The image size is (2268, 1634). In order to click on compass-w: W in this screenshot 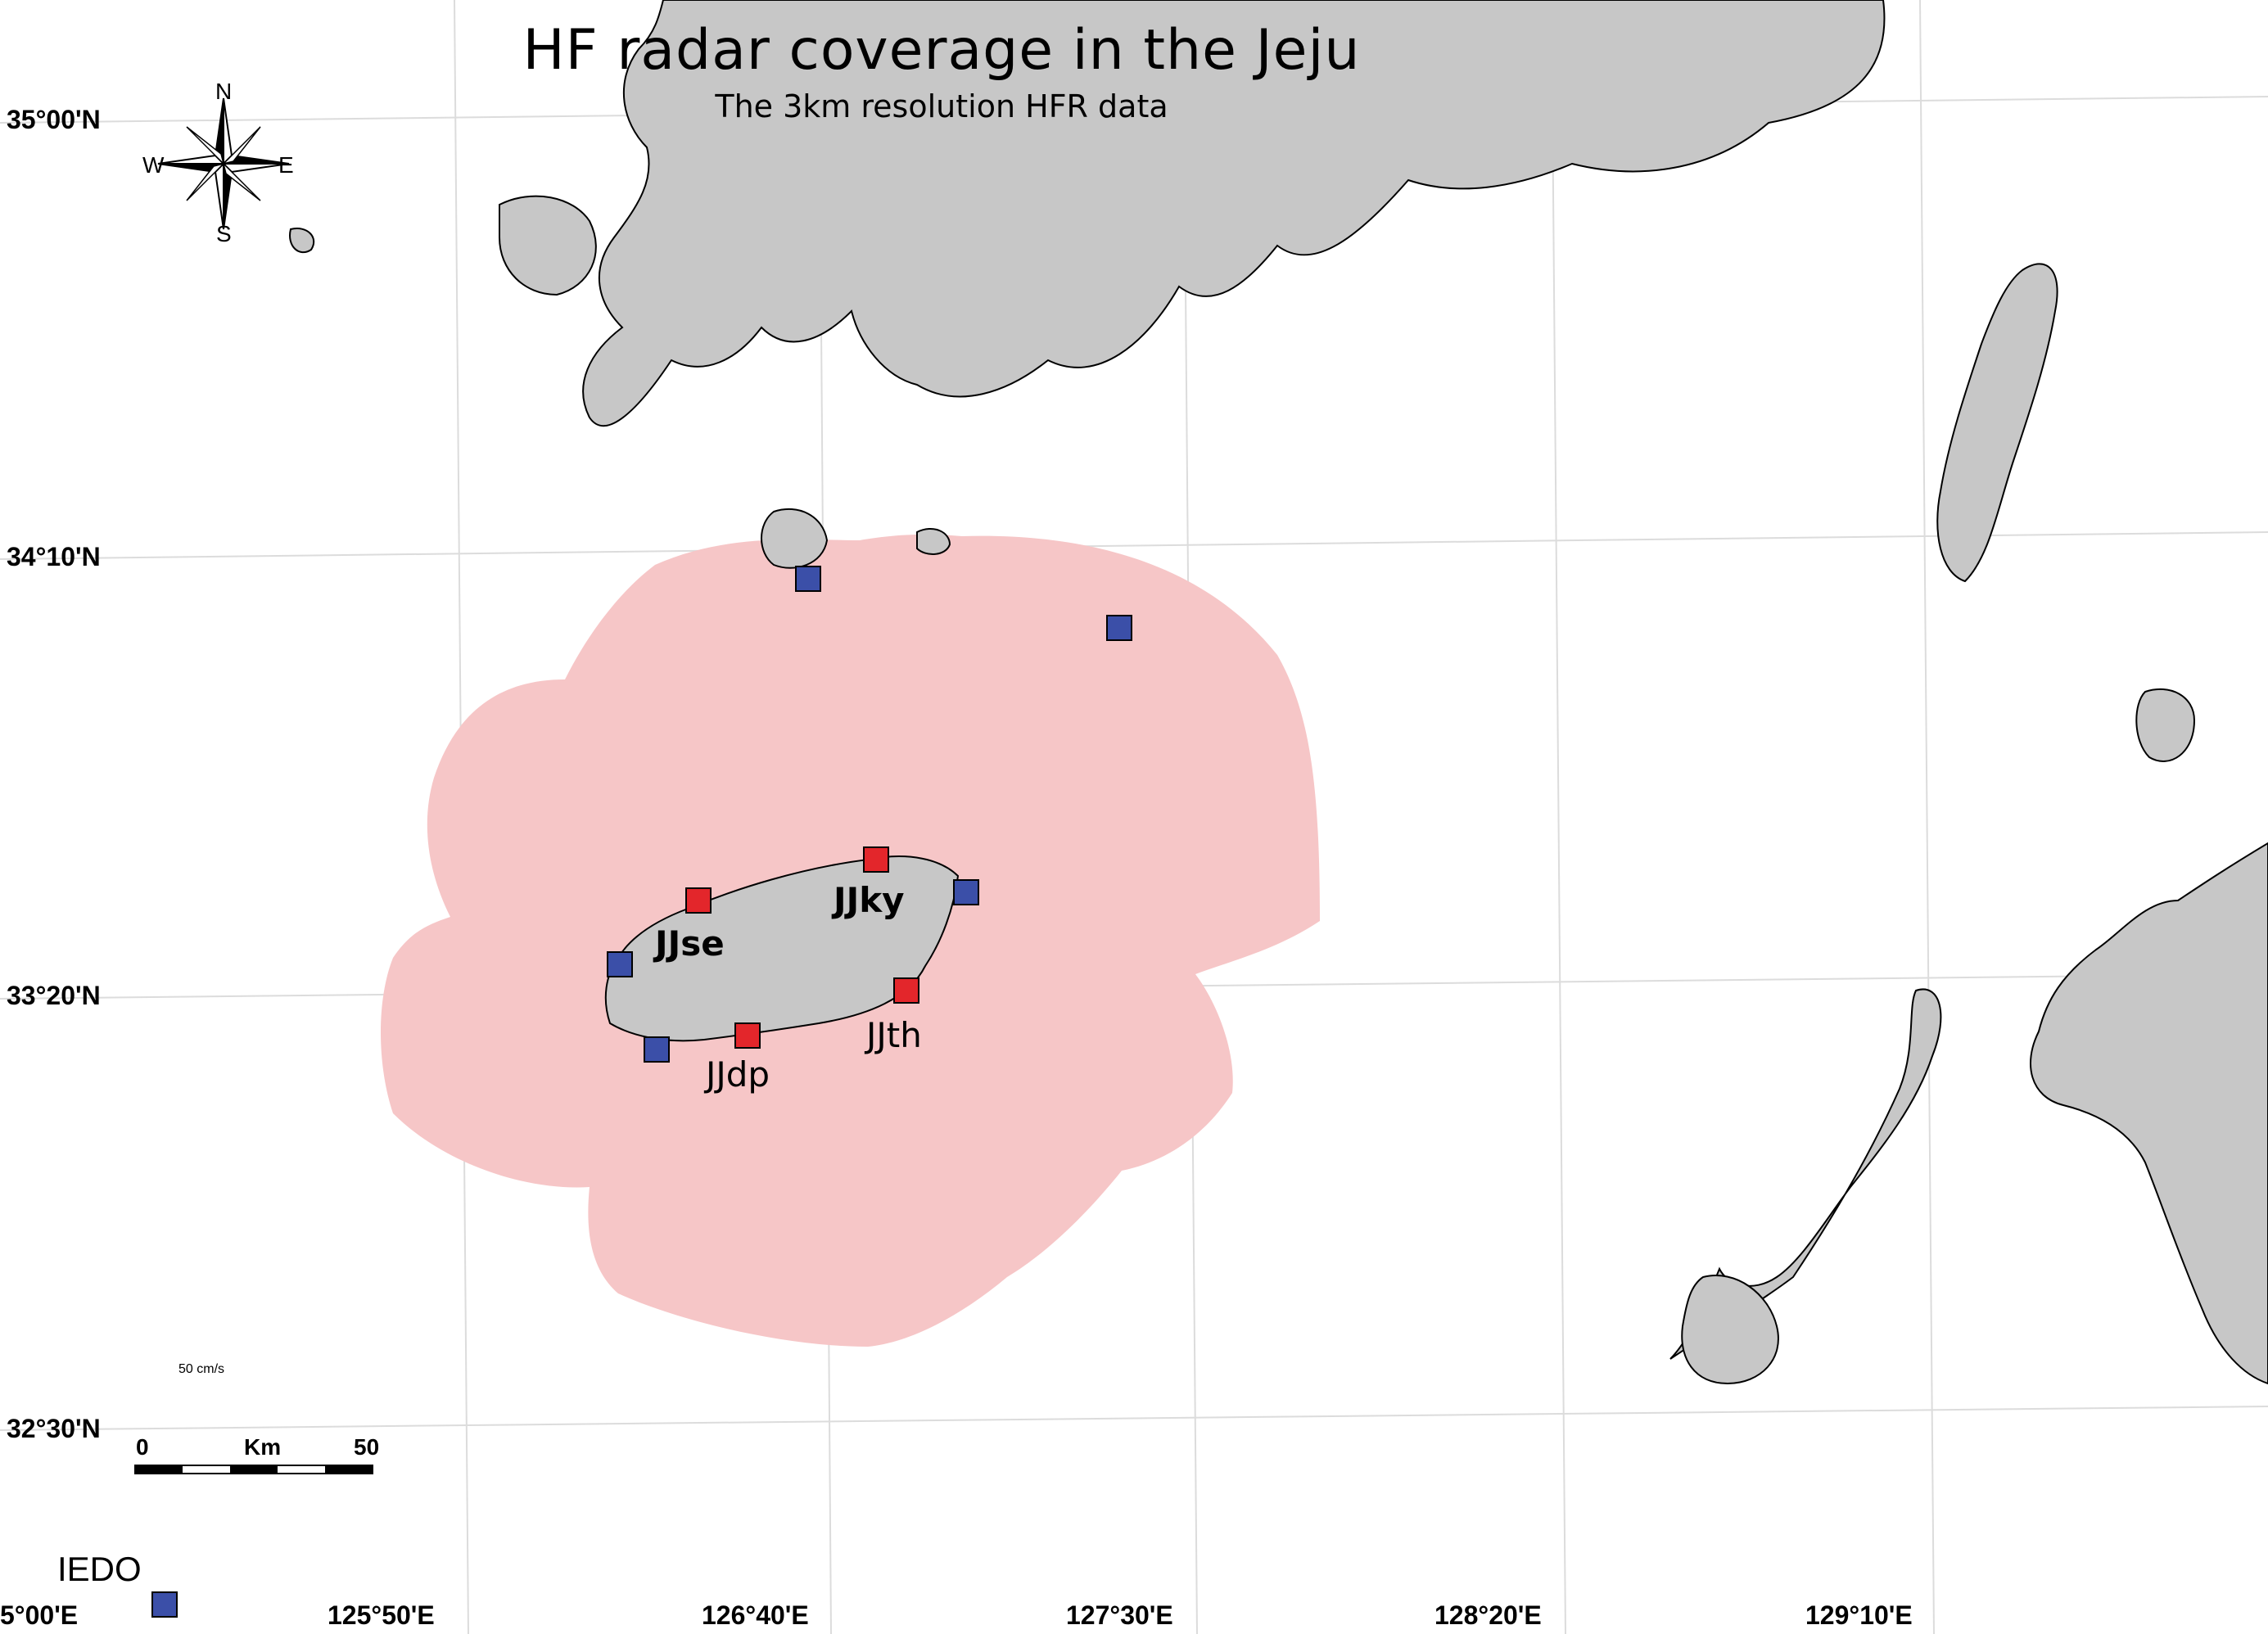, I will do `click(153, 165)`.